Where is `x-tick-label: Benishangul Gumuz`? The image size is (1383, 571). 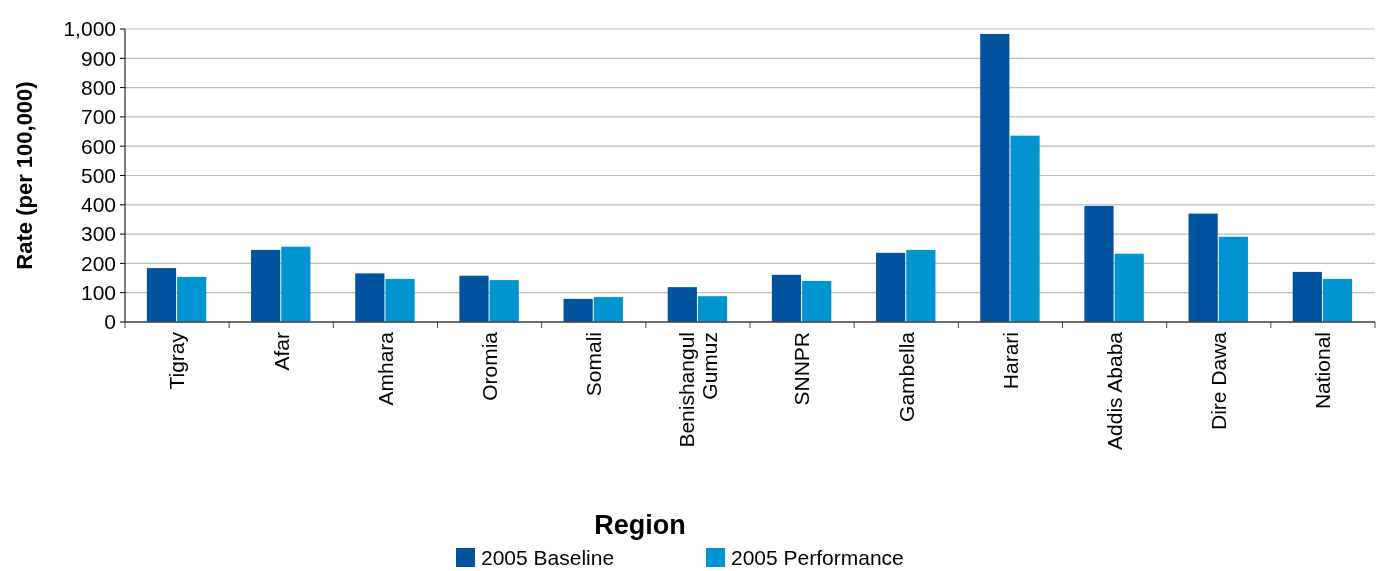 x-tick-label: Benishangul Gumuz is located at coordinates (697, 390).